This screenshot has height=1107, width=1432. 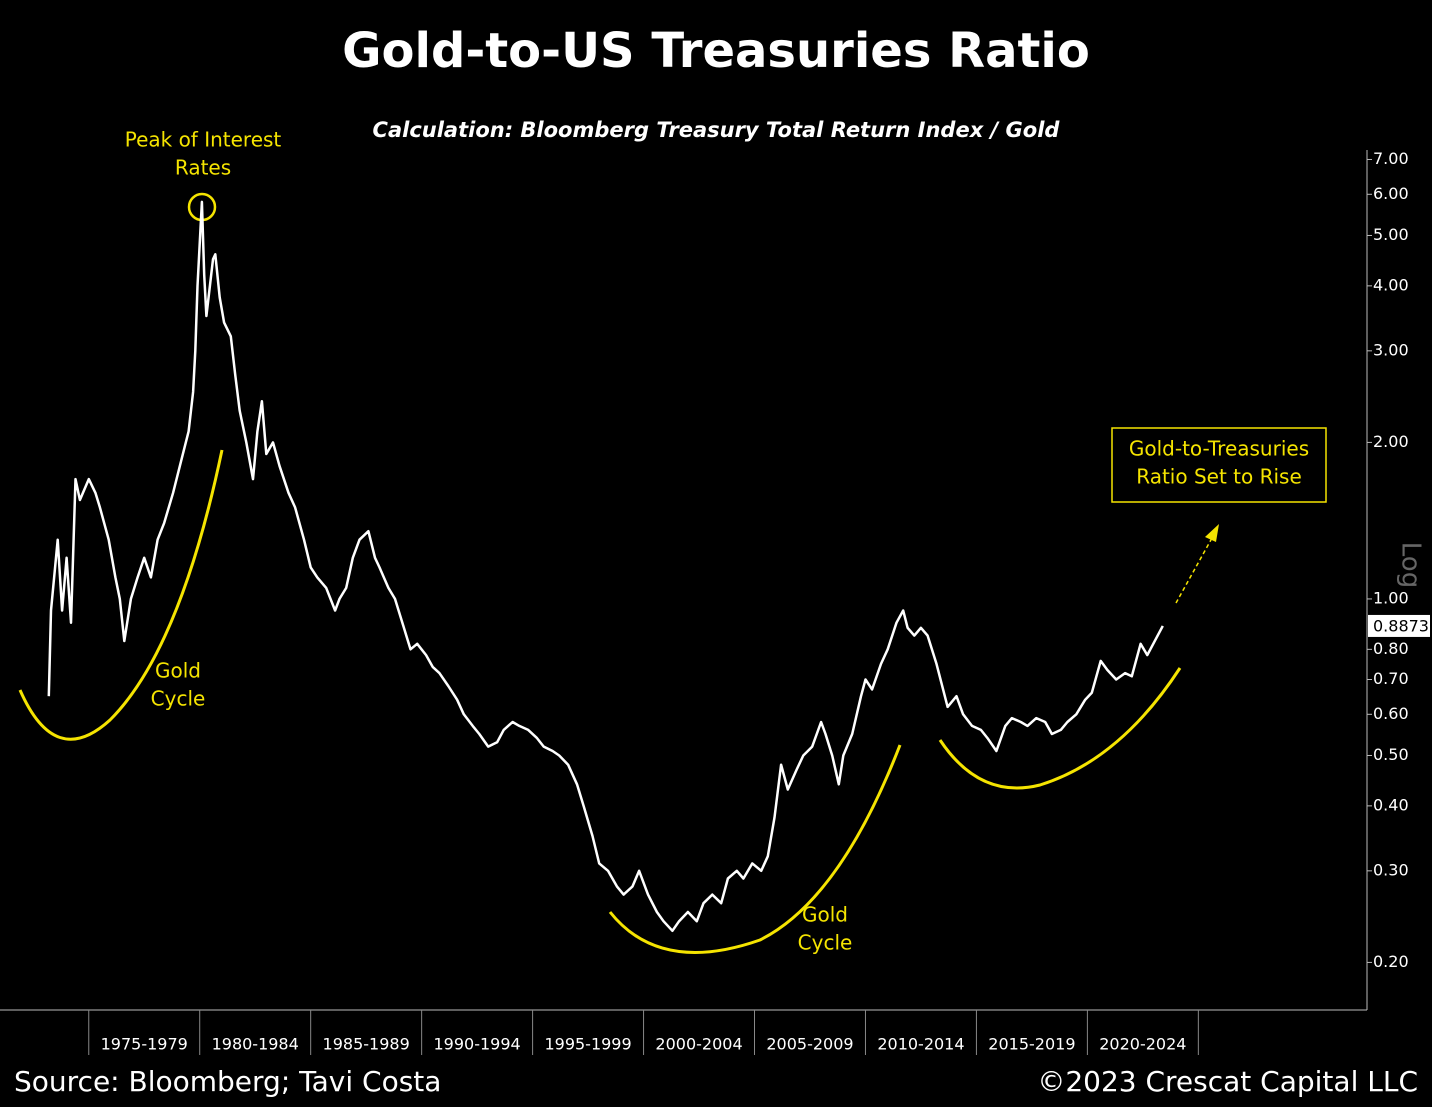 I want to click on y-tick-label: 0.70, so click(x=1391, y=678).